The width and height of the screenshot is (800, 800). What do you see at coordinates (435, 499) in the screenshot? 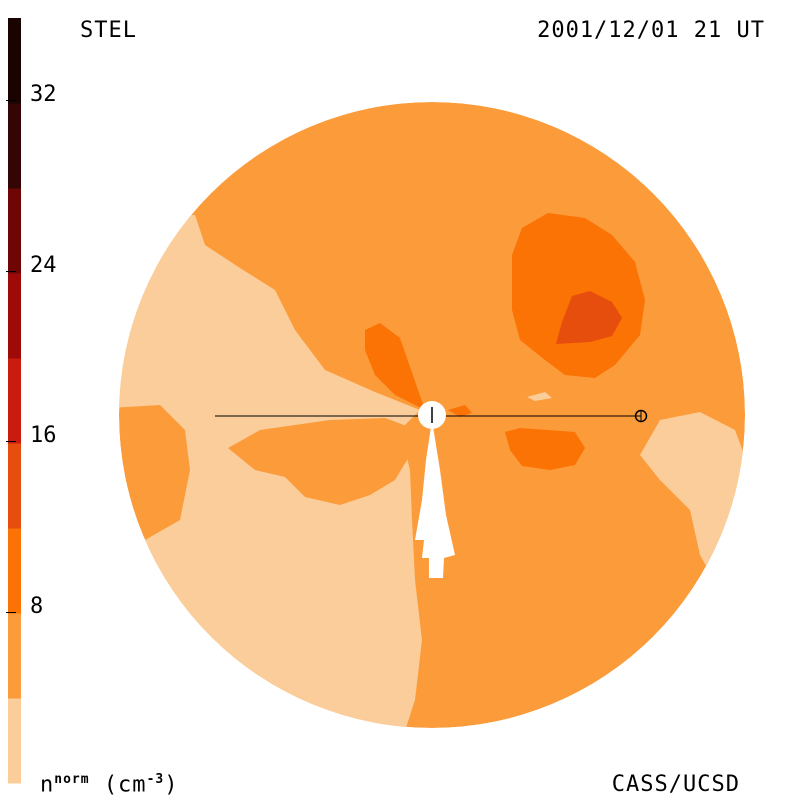
I see `occulted-region` at bounding box center [435, 499].